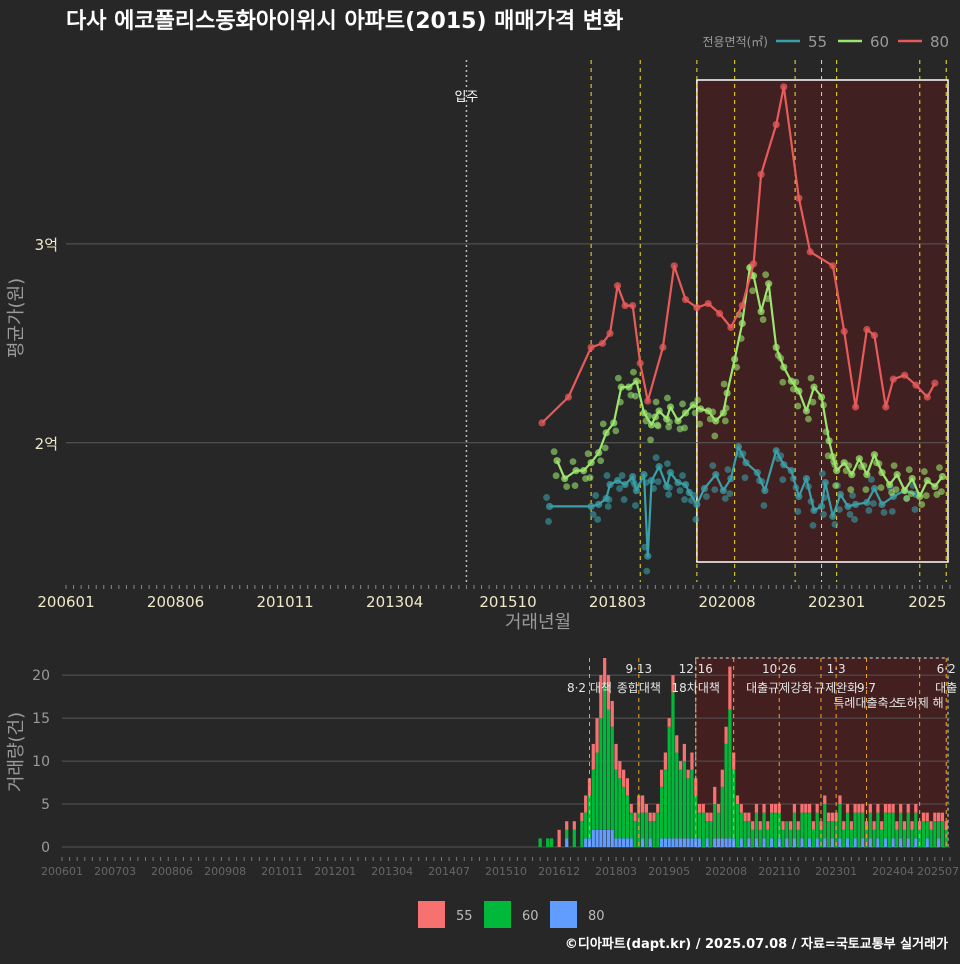 The width and height of the screenshot is (960, 964). I want to click on annotation-label: 규제완화, so click(836, 688).